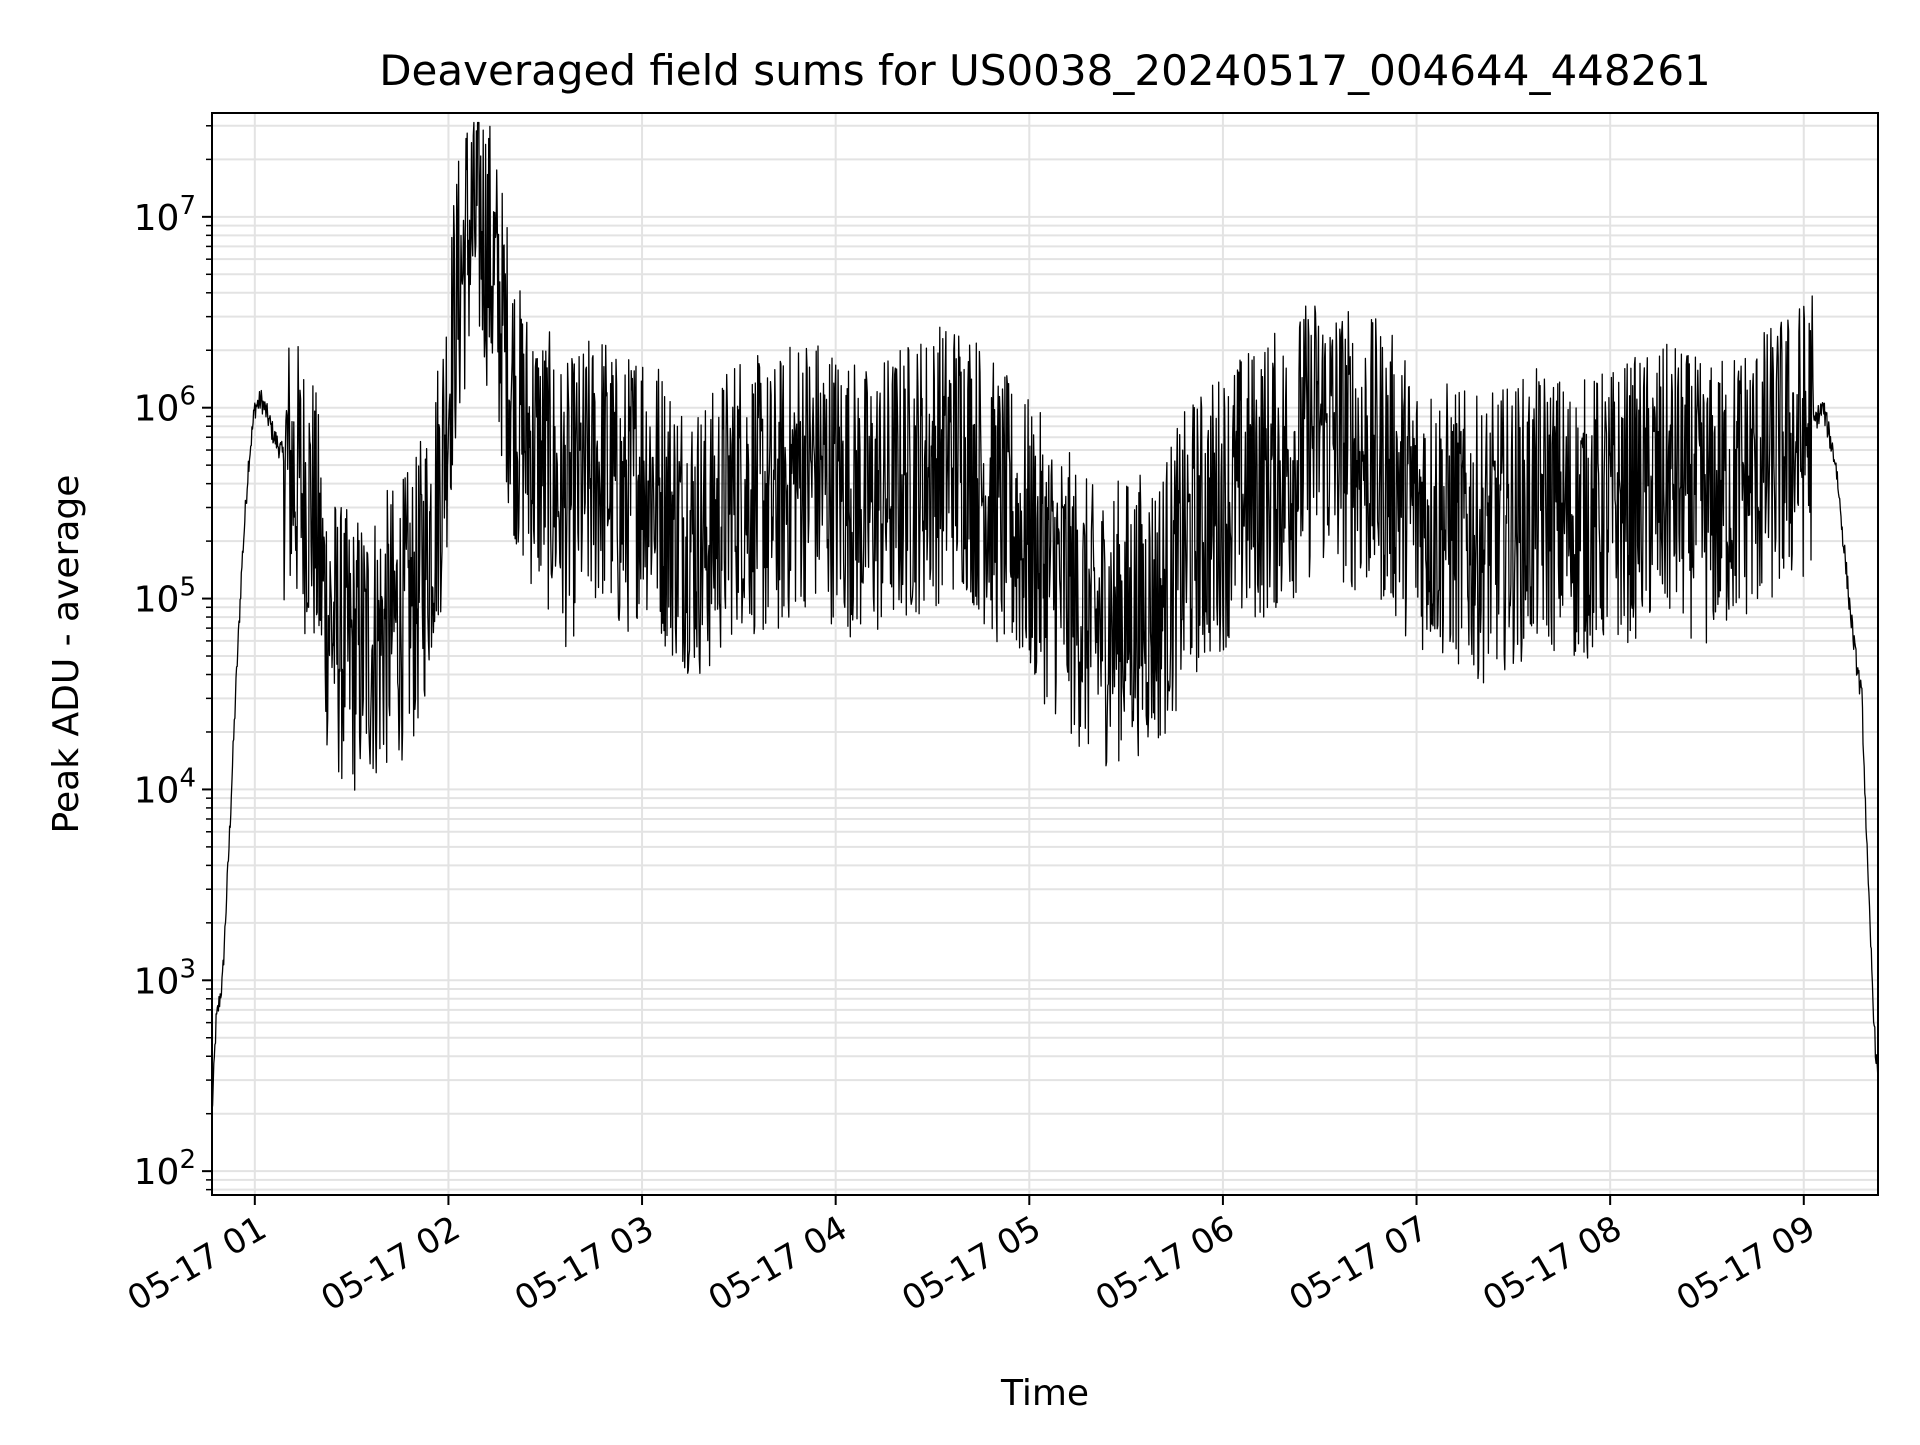 Image resolution: width=1920 pixels, height=1445 pixels. I want to click on x-axis-label: Time, so click(1044, 1393).